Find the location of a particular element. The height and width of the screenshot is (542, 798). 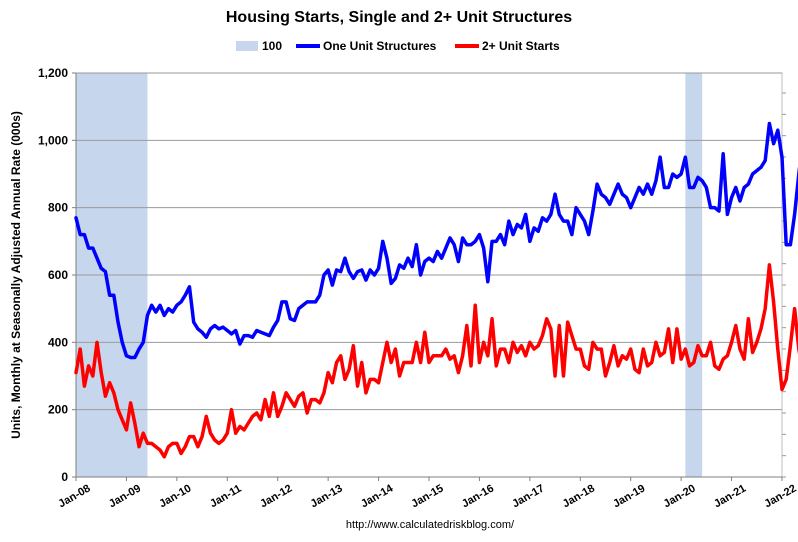

legend-label-one-unit: One Unit Structures is located at coordinates (380, 46).